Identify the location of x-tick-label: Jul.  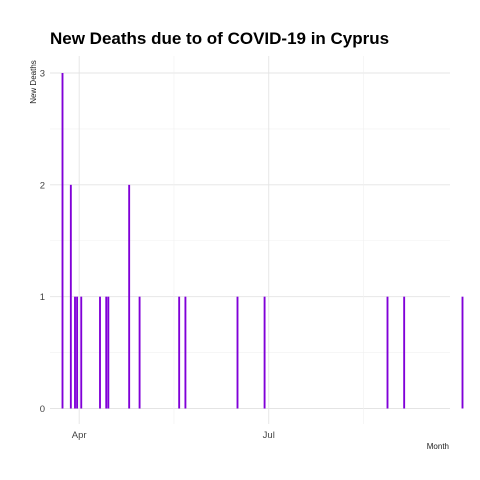
(269, 435).